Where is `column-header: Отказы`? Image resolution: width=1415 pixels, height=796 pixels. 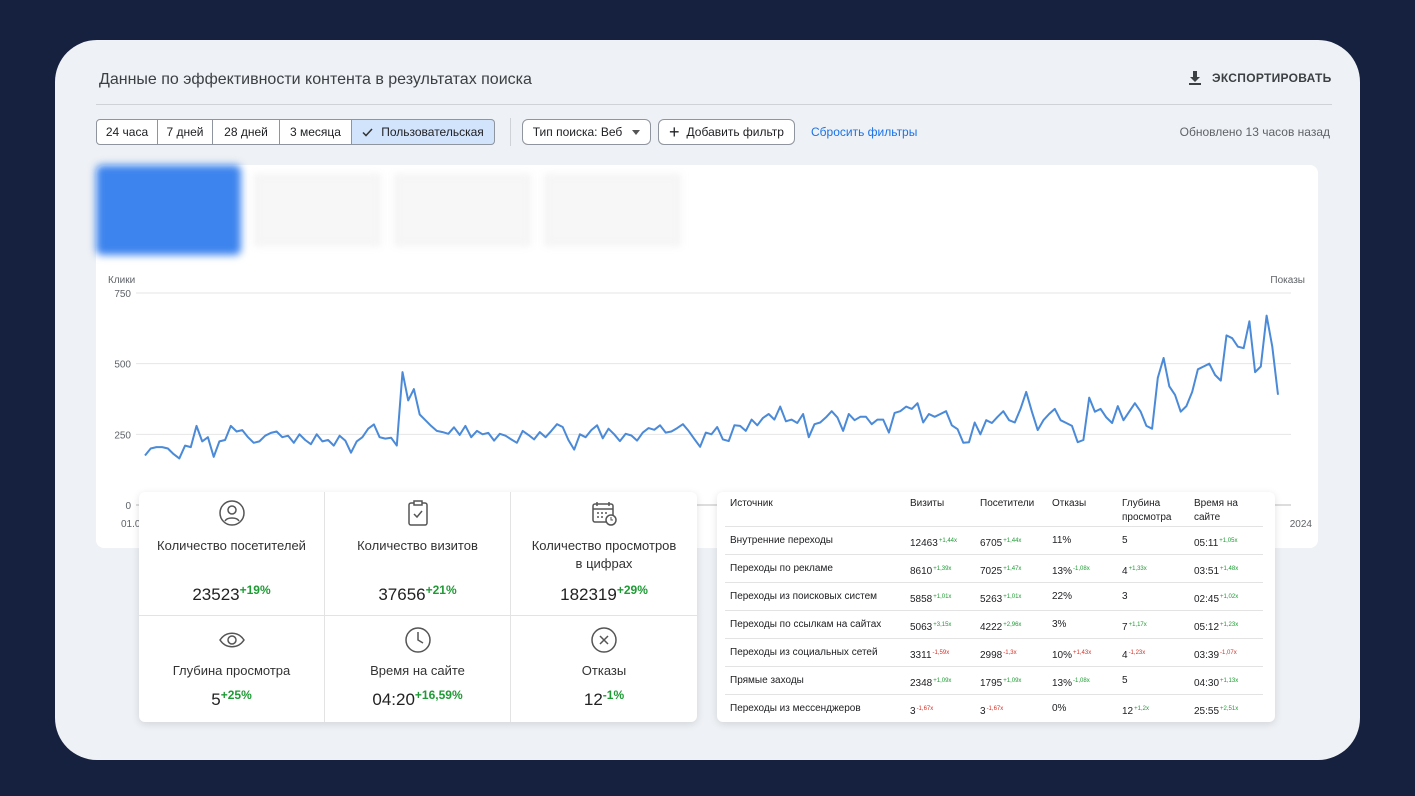
column-header: Отказы is located at coordinates (1085, 504).